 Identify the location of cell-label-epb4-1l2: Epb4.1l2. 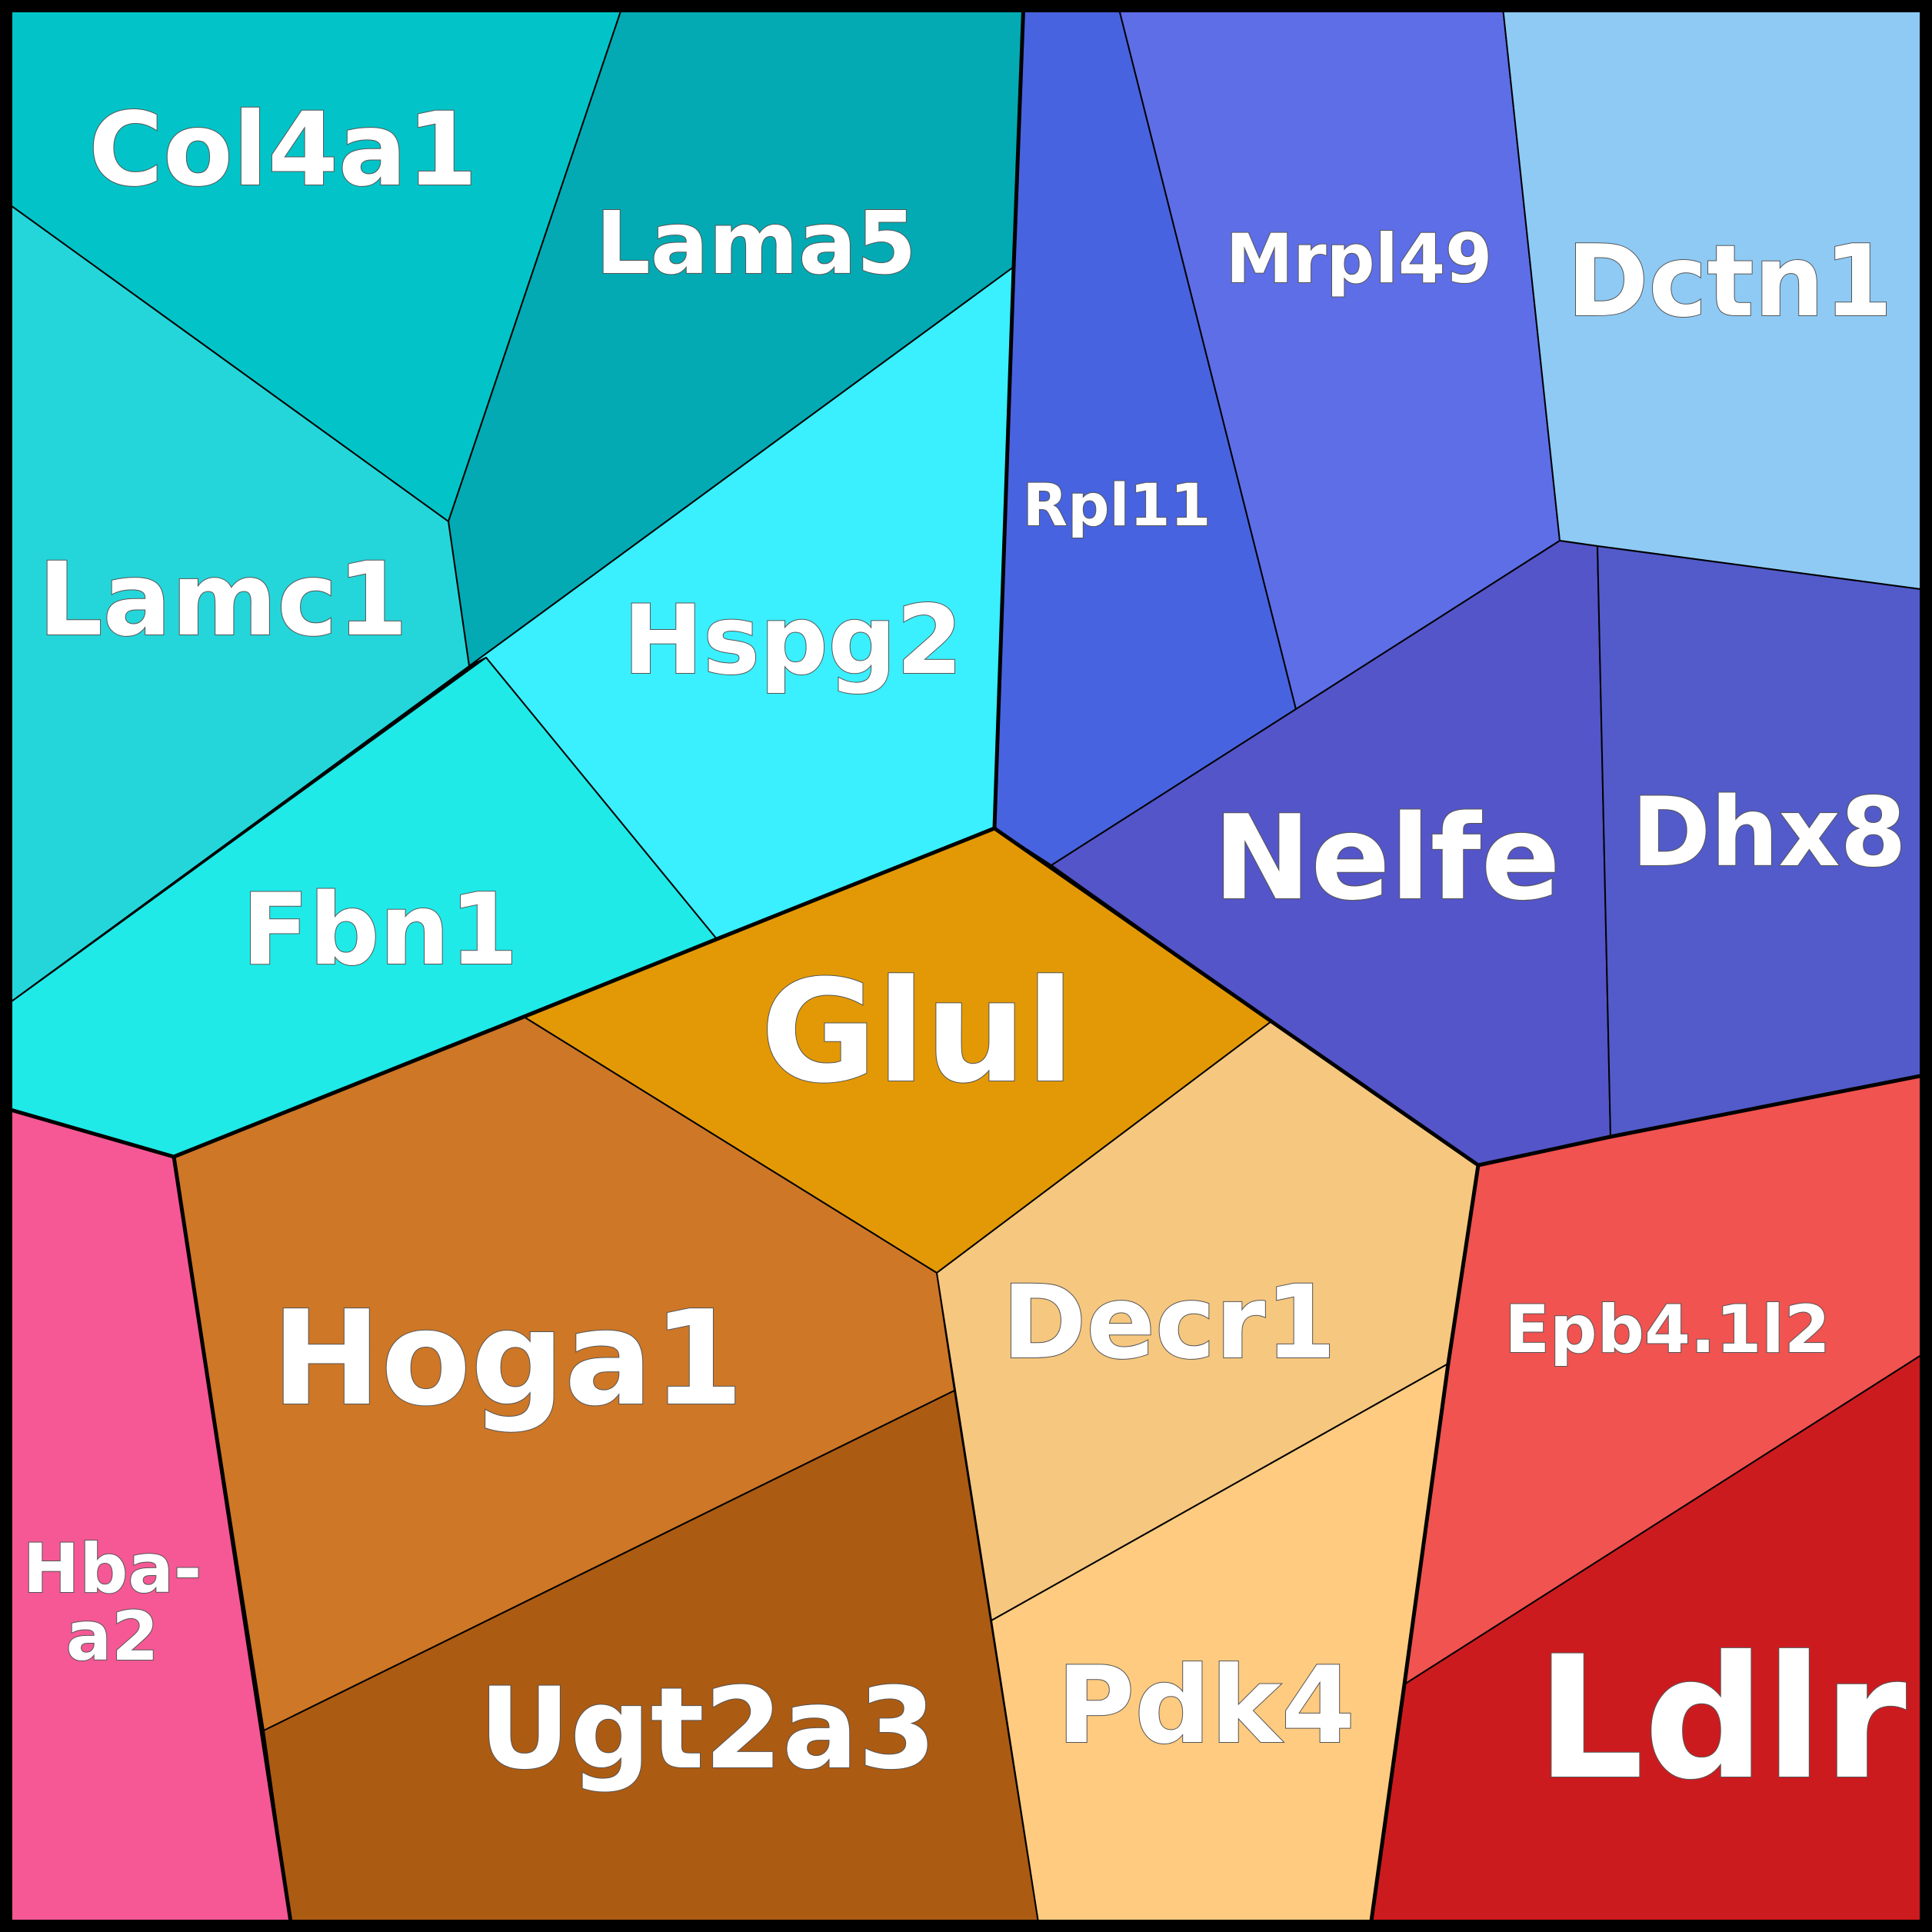
(1667, 1329).